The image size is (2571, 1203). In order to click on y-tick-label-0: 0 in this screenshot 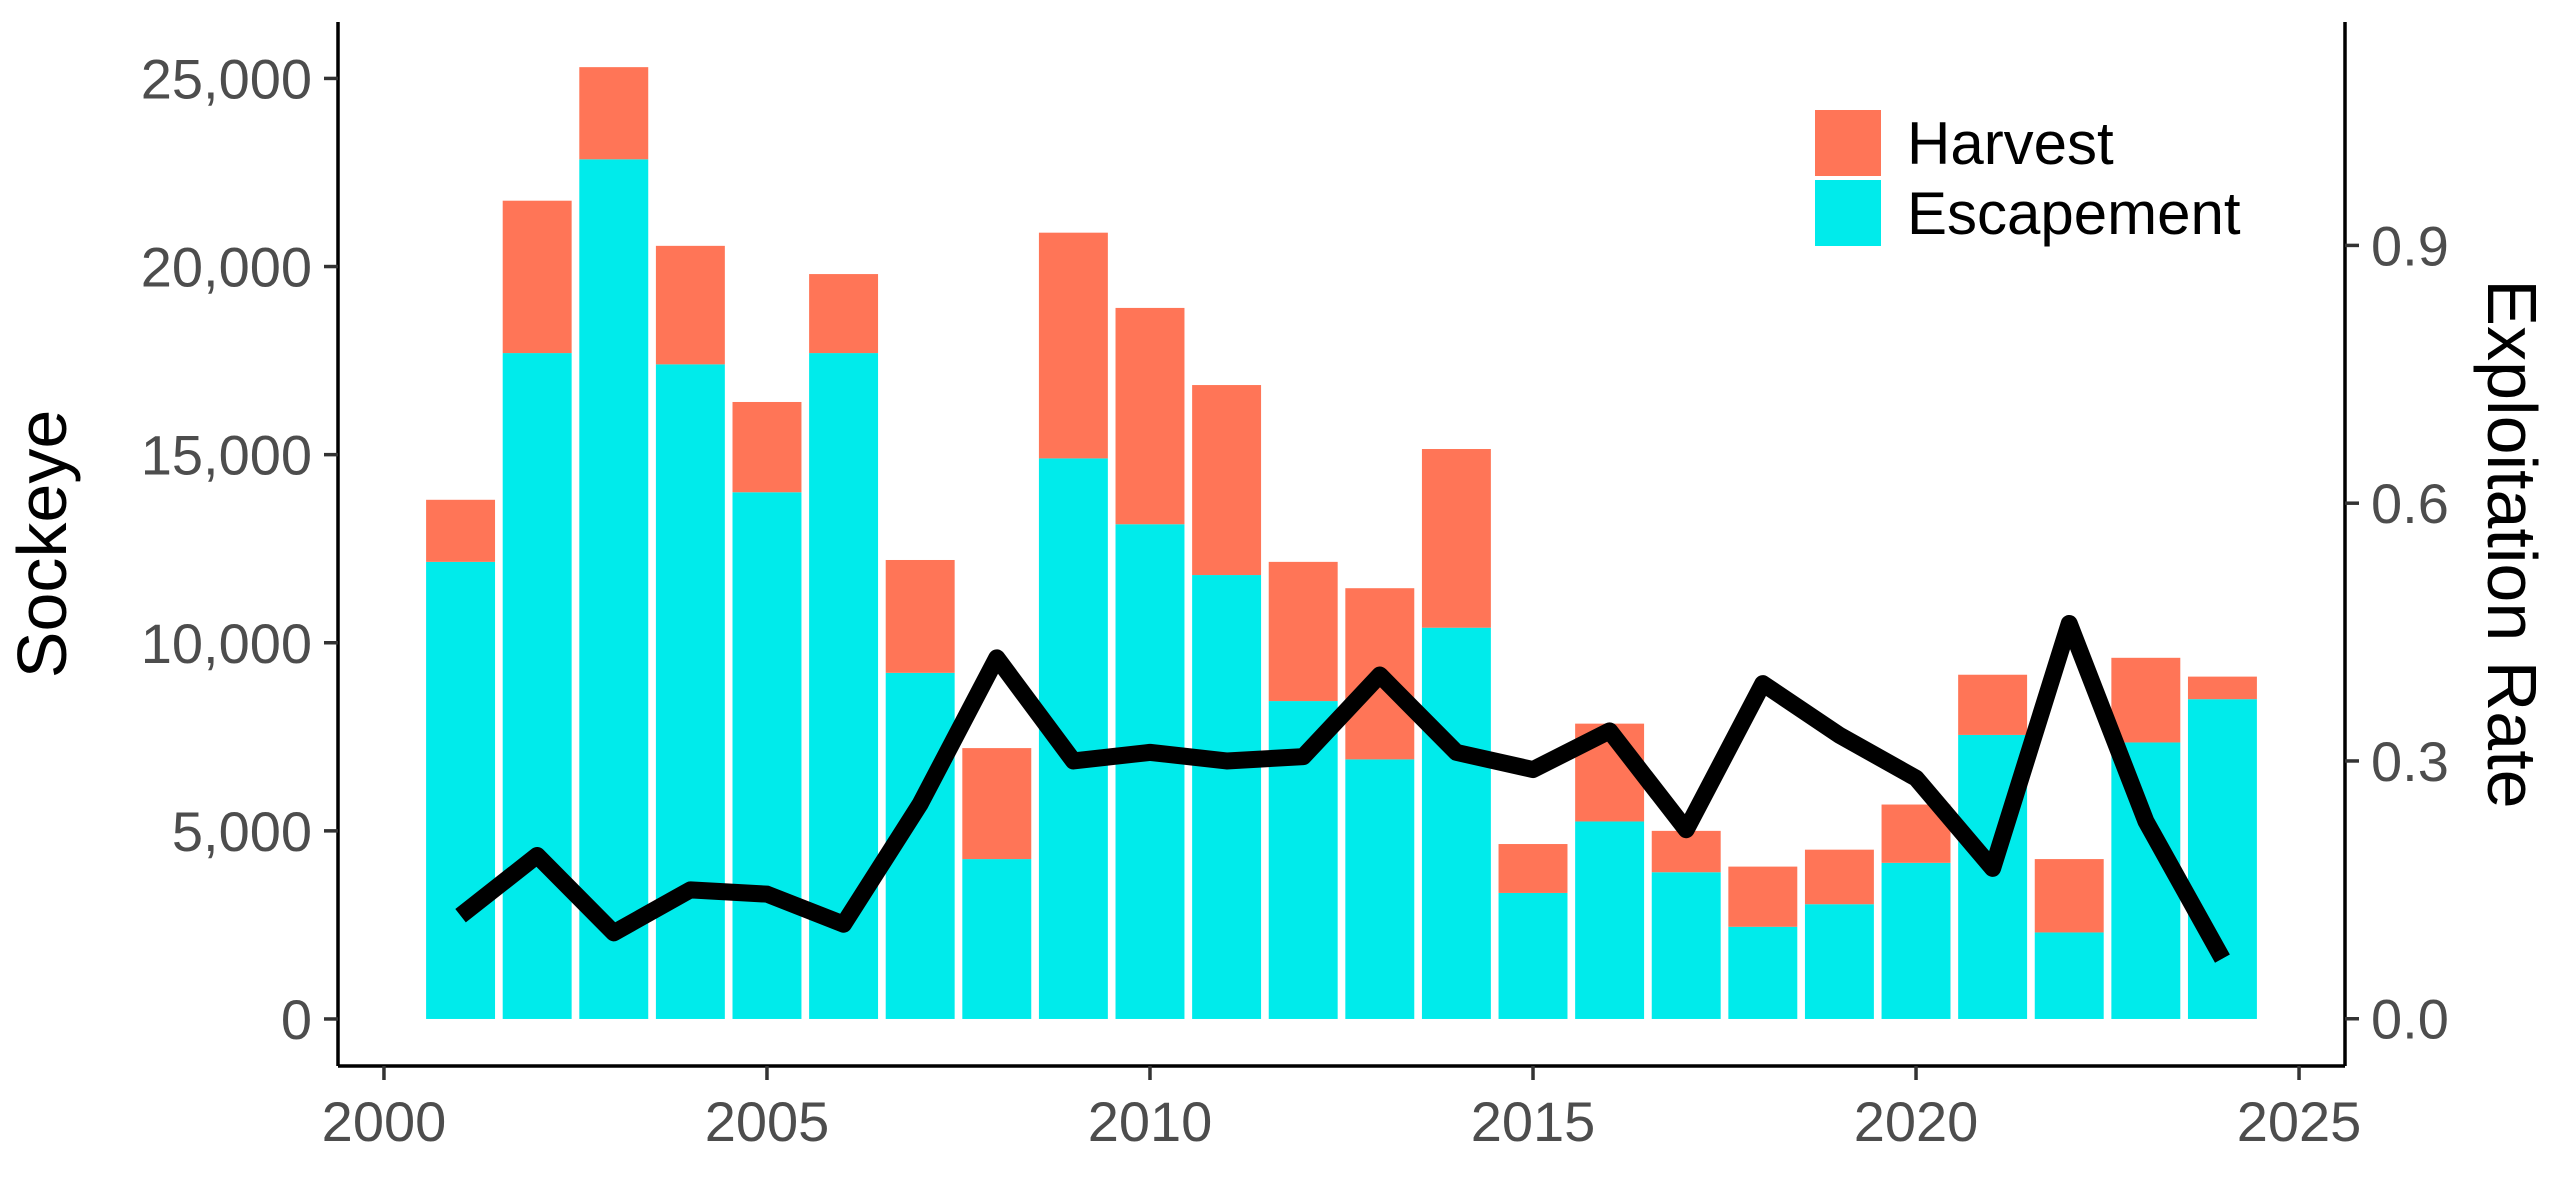, I will do `click(296, 1019)`.